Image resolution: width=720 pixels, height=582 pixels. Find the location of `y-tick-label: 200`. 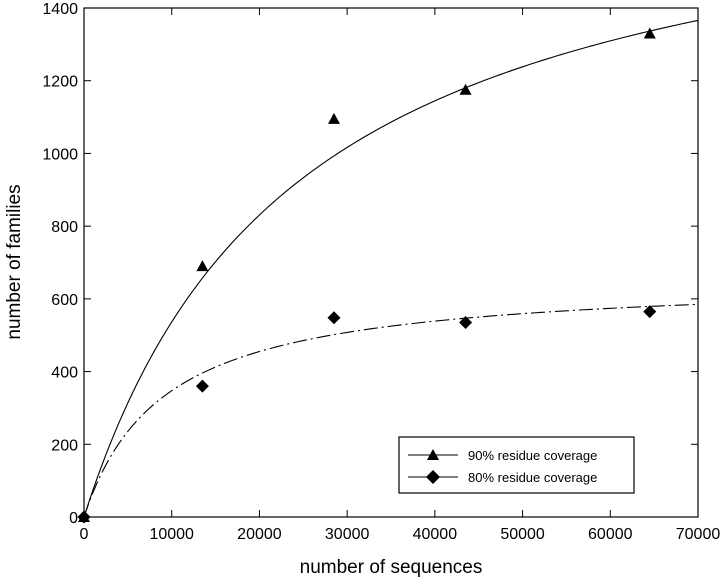

y-tick-label: 200 is located at coordinates (64, 445).